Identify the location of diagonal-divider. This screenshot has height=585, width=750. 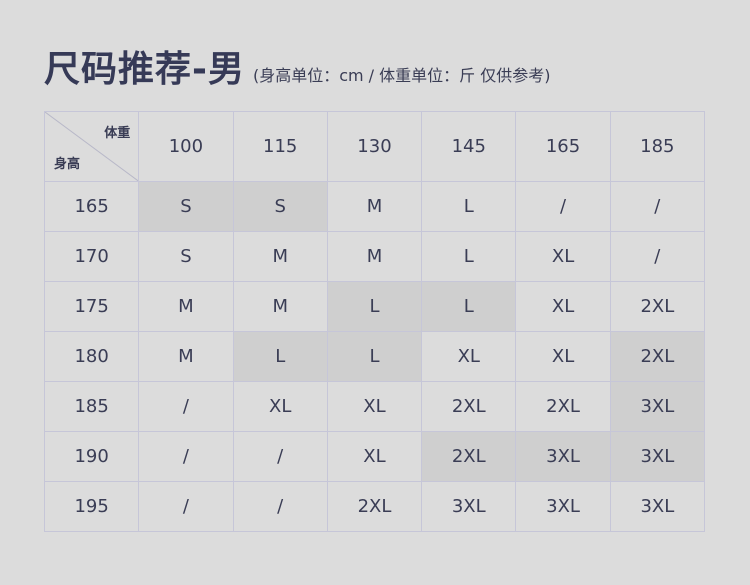
(92, 146).